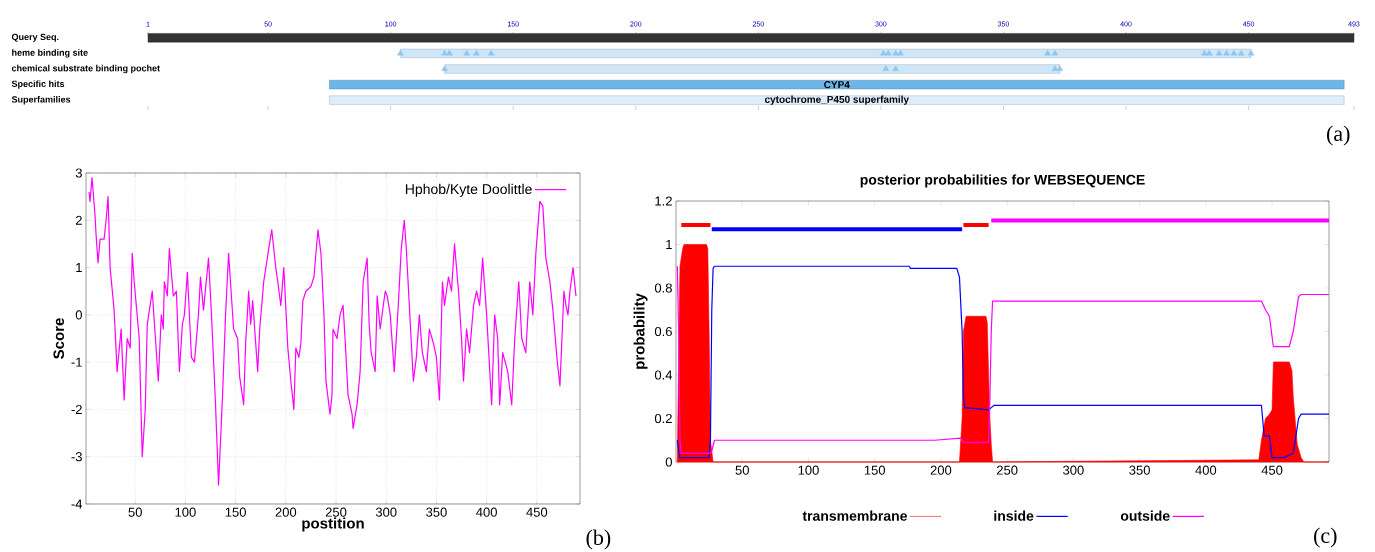 Image resolution: width=1375 pixels, height=552 pixels. I want to click on data-label: cytochrome_P450 superfamily, so click(836, 100).